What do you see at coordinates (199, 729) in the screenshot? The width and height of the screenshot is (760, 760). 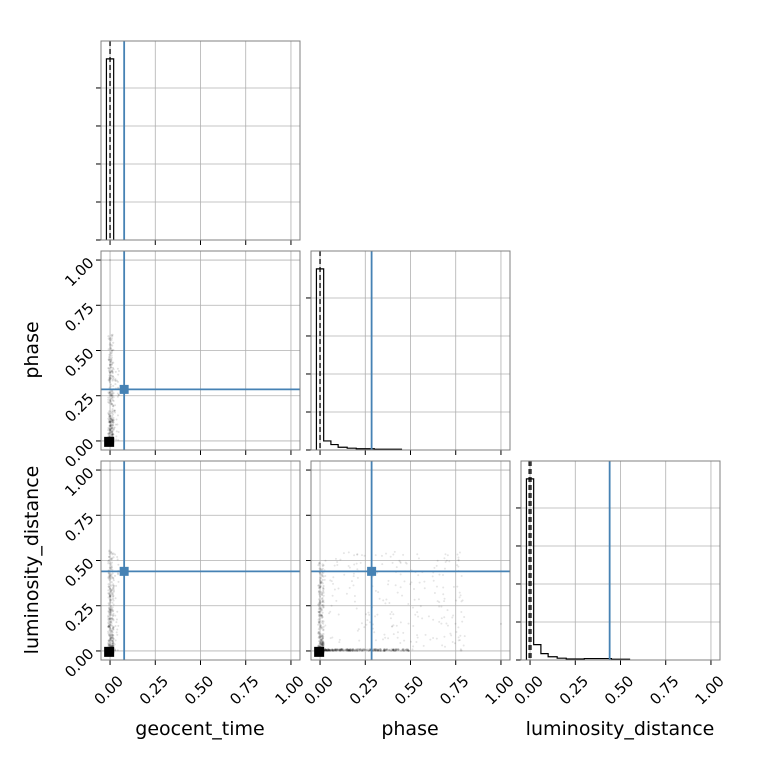 I see `x-axis-label-geocent-time: geocent_time` at bounding box center [199, 729].